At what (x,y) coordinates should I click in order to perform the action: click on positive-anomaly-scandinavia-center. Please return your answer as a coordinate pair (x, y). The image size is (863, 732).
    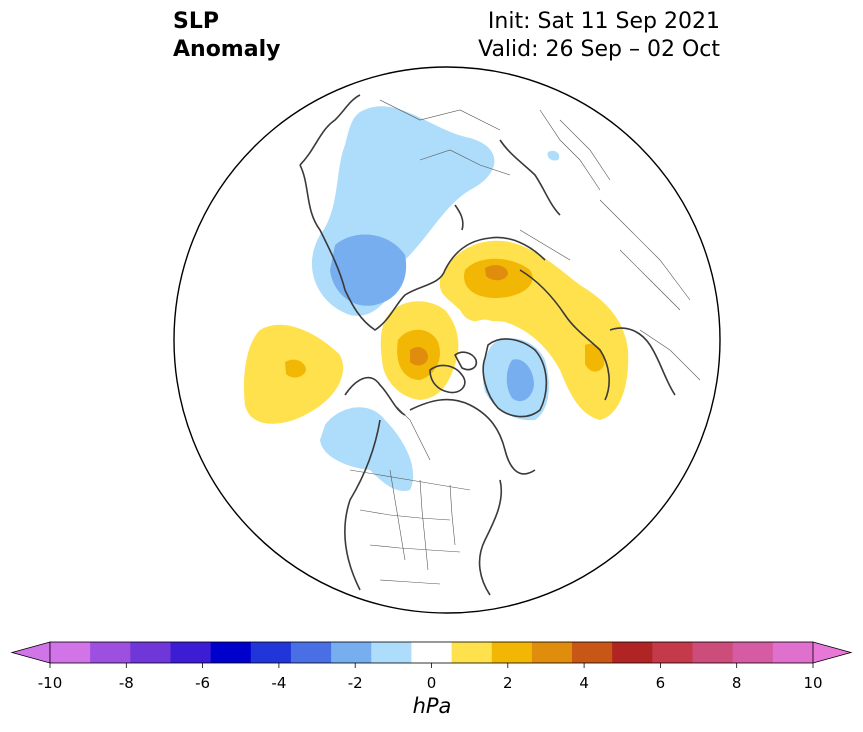
    Looking at the image, I should click on (496, 273).